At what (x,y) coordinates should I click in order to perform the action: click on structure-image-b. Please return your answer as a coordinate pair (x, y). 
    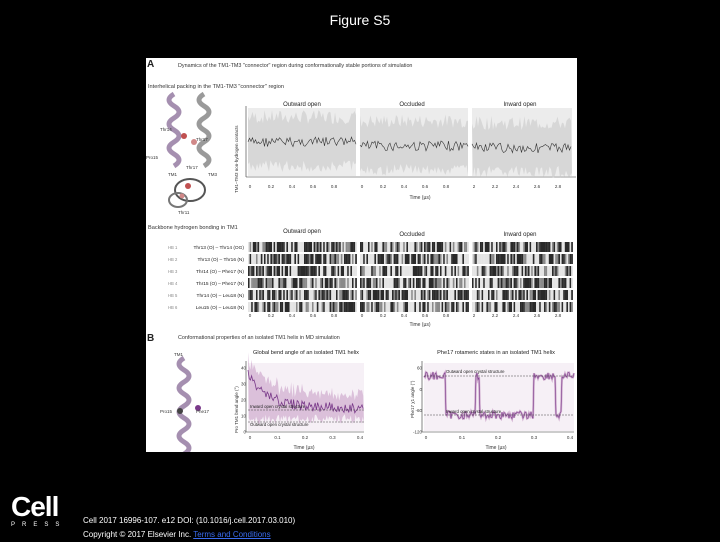
    Looking at the image, I should click on (188, 403).